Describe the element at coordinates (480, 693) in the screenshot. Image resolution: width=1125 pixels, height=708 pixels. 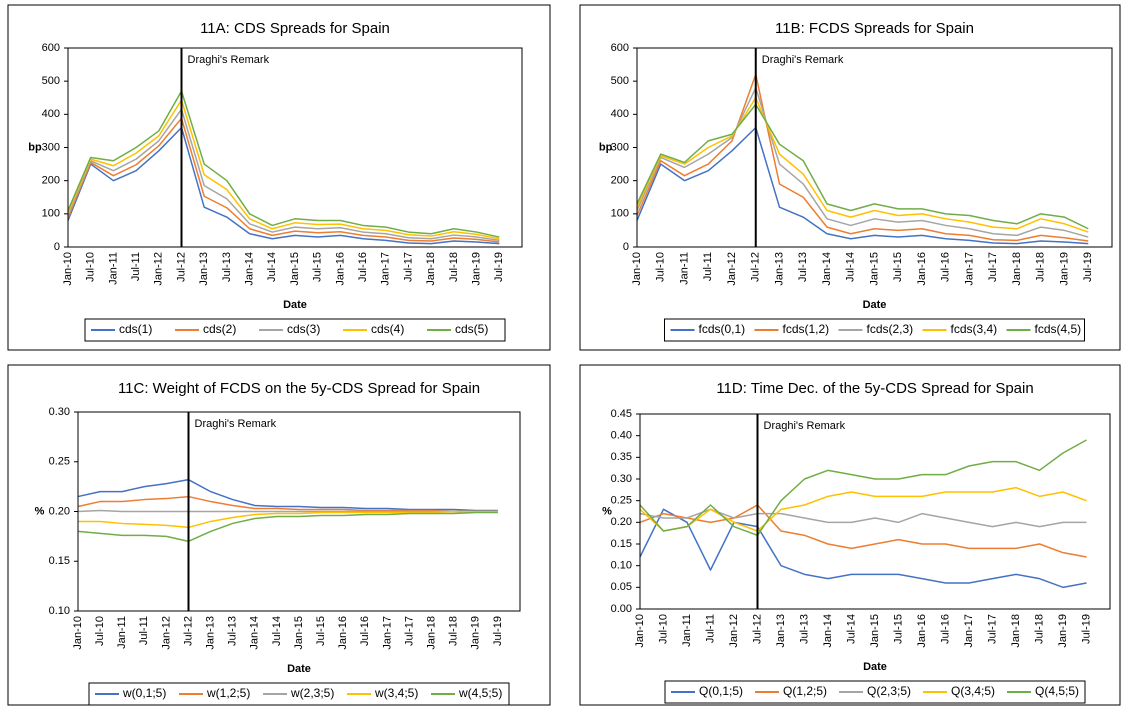
I see `legend-label: w(4,5;5)` at that location.